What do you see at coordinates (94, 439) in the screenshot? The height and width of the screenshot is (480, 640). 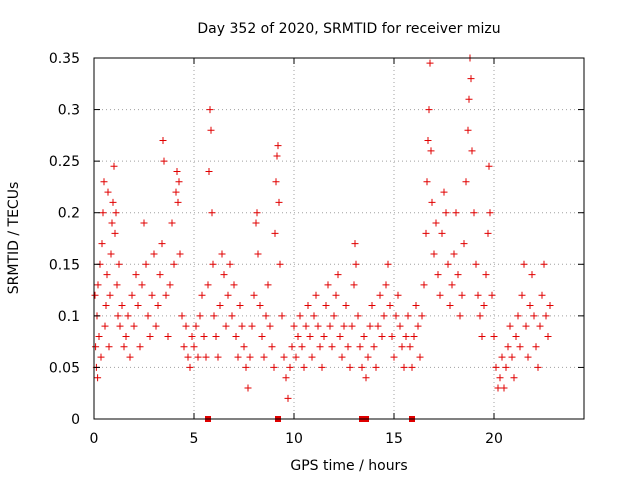 I see `x-tick-label: 0` at bounding box center [94, 439].